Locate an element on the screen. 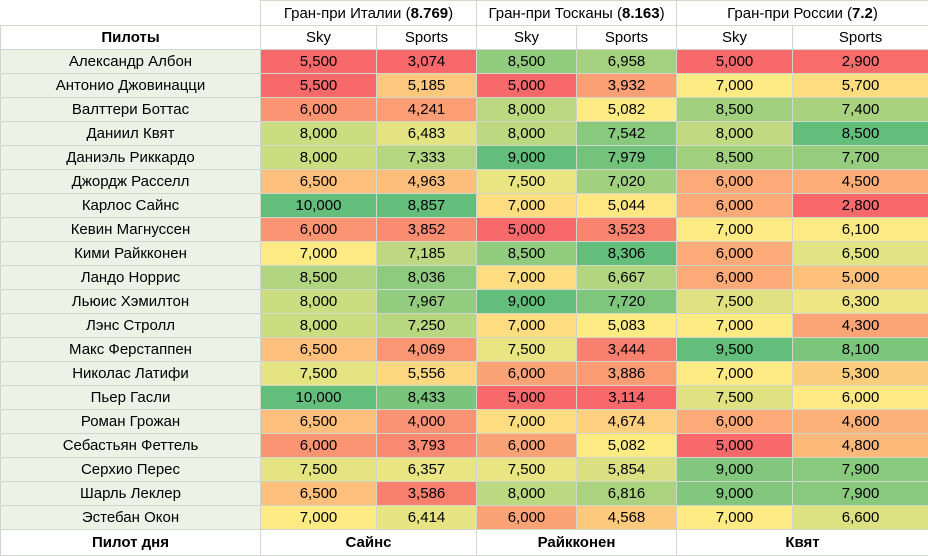  sports-value-cell: 7,700 is located at coordinates (860, 158).